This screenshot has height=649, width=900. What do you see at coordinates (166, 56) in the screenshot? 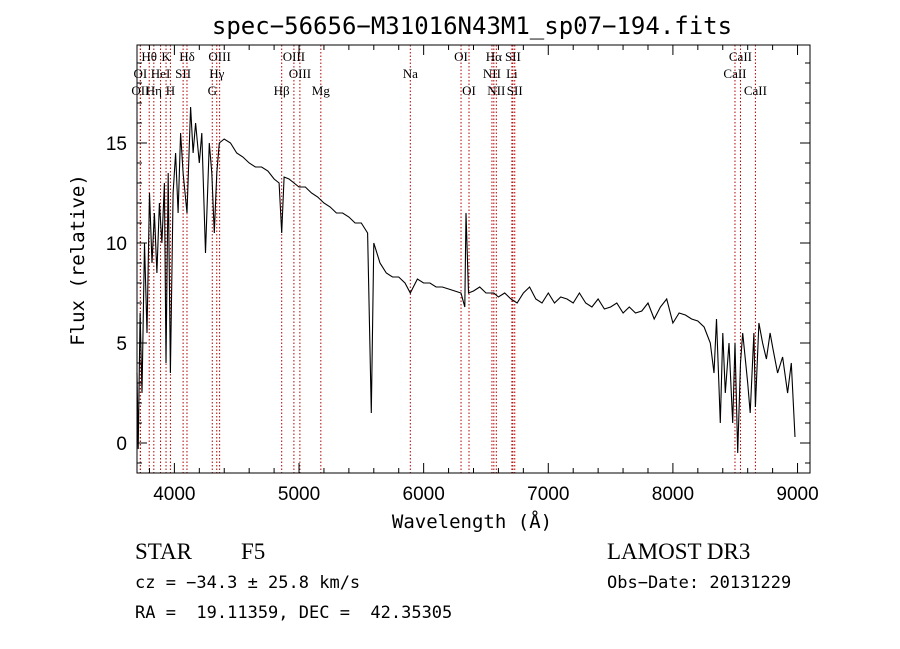
I see `line-label: K` at bounding box center [166, 56].